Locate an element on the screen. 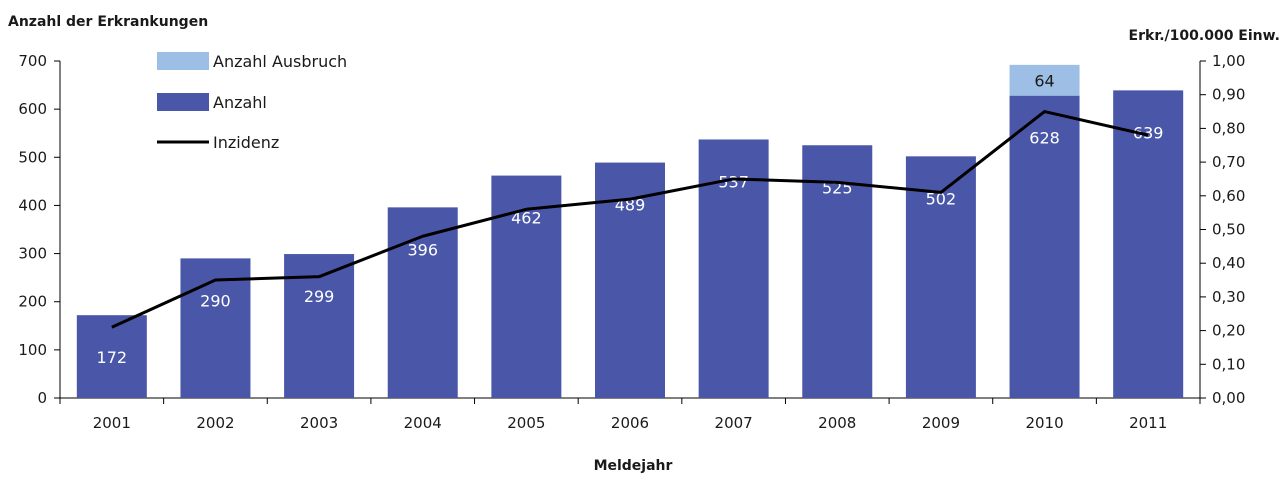 This screenshot has height=477, width=1288. right-tick-label: 0,90 is located at coordinates (1228, 95).